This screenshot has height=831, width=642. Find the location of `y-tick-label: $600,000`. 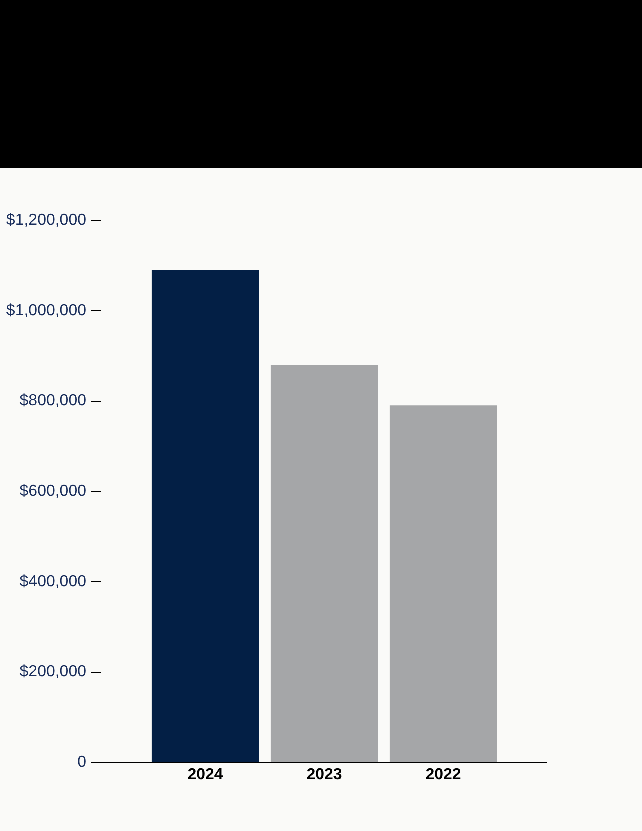

y-tick-label: $600,000 is located at coordinates (53, 491).